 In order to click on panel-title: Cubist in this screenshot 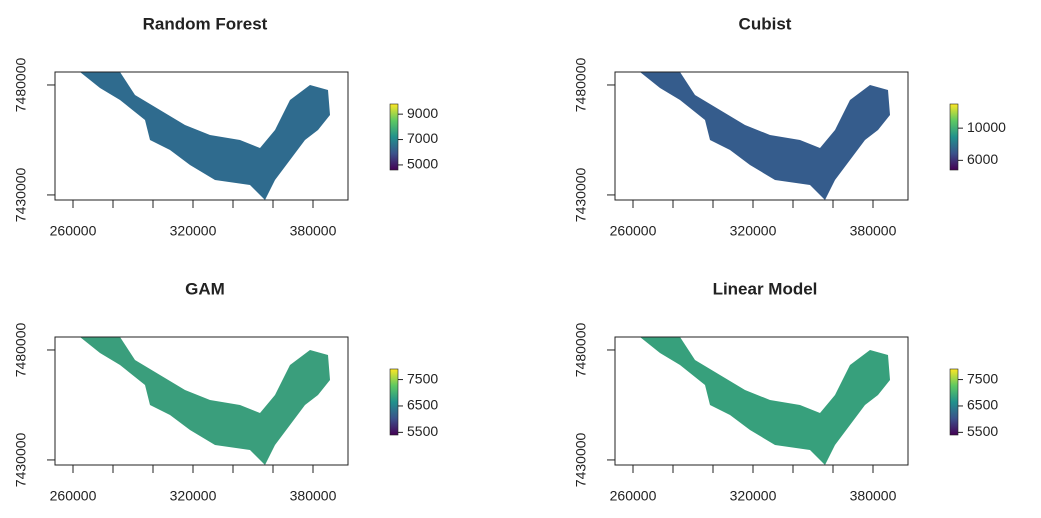, I will do `click(765, 23)`.